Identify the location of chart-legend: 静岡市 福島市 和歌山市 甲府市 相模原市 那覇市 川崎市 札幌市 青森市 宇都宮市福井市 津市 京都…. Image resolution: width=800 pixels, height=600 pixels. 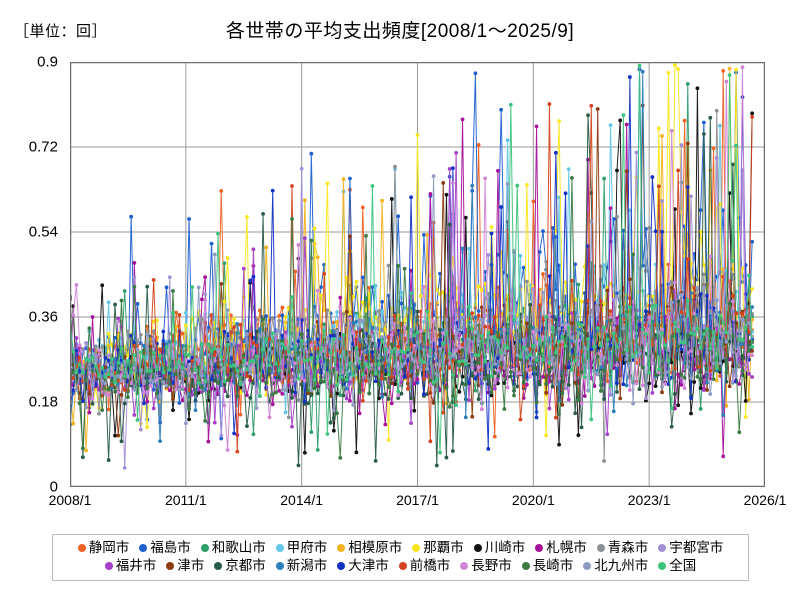
(400, 557).